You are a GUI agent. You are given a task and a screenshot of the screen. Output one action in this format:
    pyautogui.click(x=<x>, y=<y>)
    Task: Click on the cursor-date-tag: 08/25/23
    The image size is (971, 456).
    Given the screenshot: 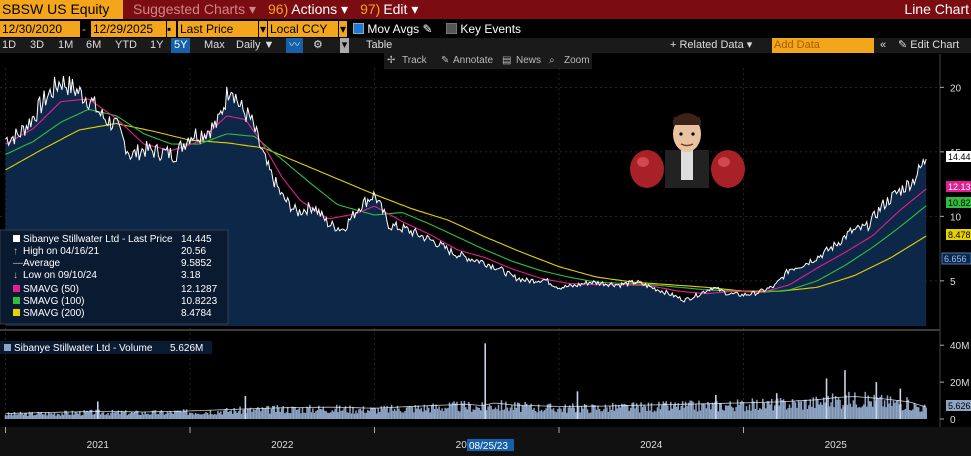 What is the action you would take?
    pyautogui.click(x=490, y=445)
    